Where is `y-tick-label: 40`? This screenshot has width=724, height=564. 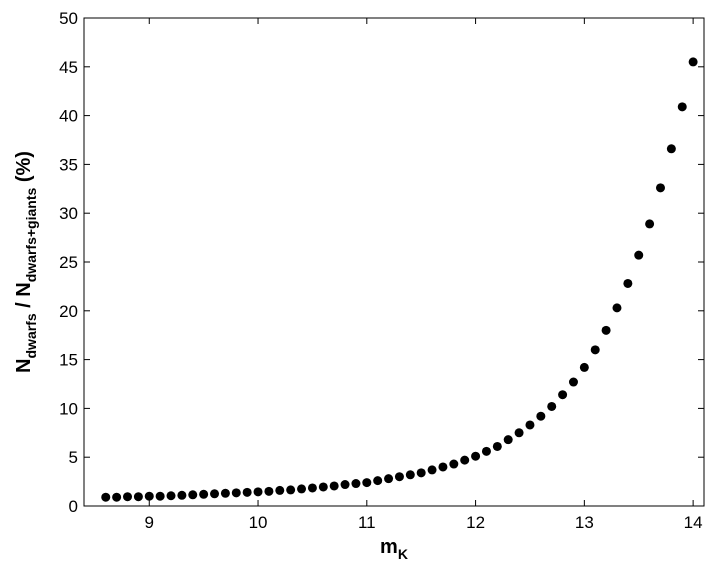
y-tick-label: 40 is located at coordinates (68, 116).